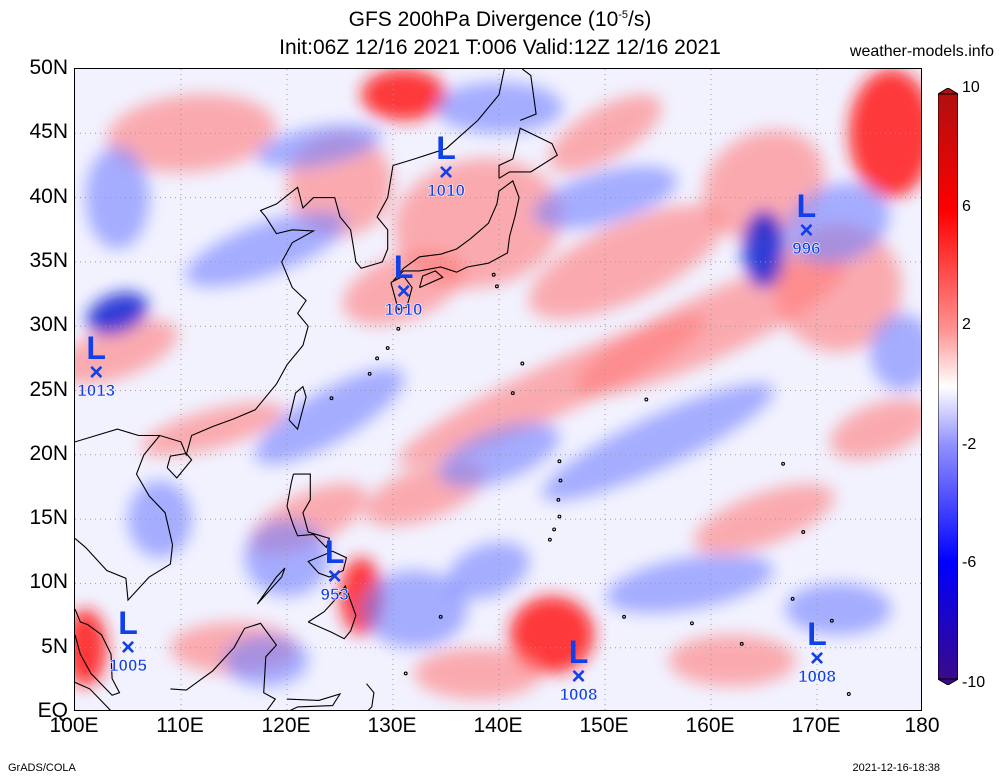 This screenshot has height=779, width=1000. Describe the element at coordinates (74, 725) in the screenshot. I see `lon-label: 100E` at that location.